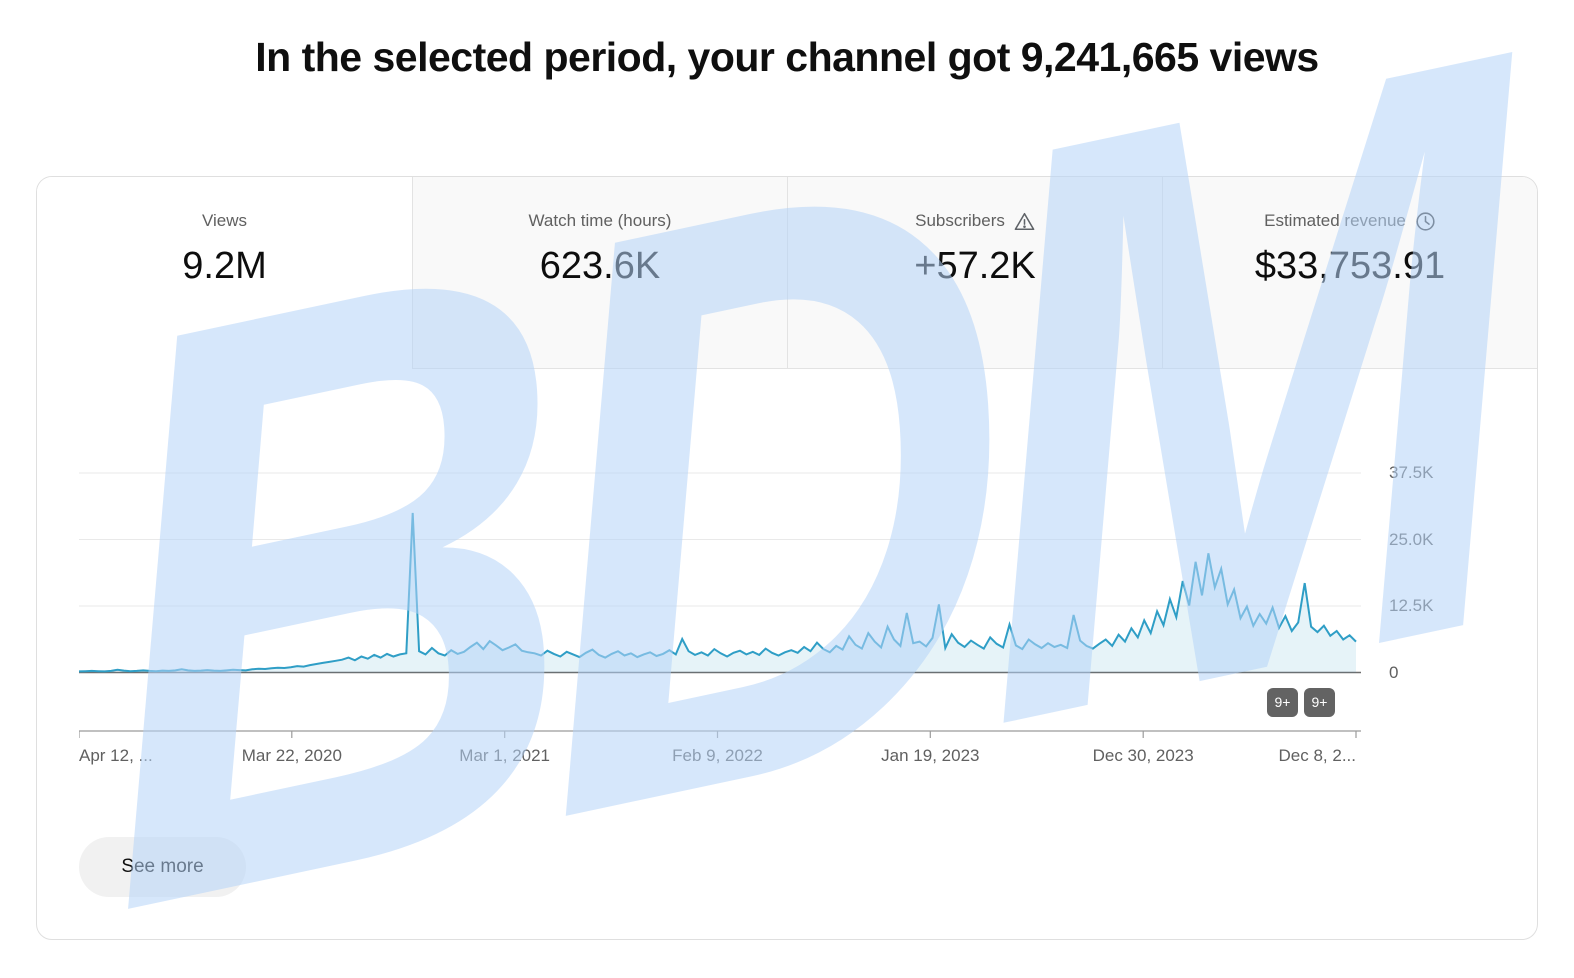 Image resolution: width=1574 pixels, height=978 pixels. I want to click on tab-label-text: Subscribers, so click(960, 220).